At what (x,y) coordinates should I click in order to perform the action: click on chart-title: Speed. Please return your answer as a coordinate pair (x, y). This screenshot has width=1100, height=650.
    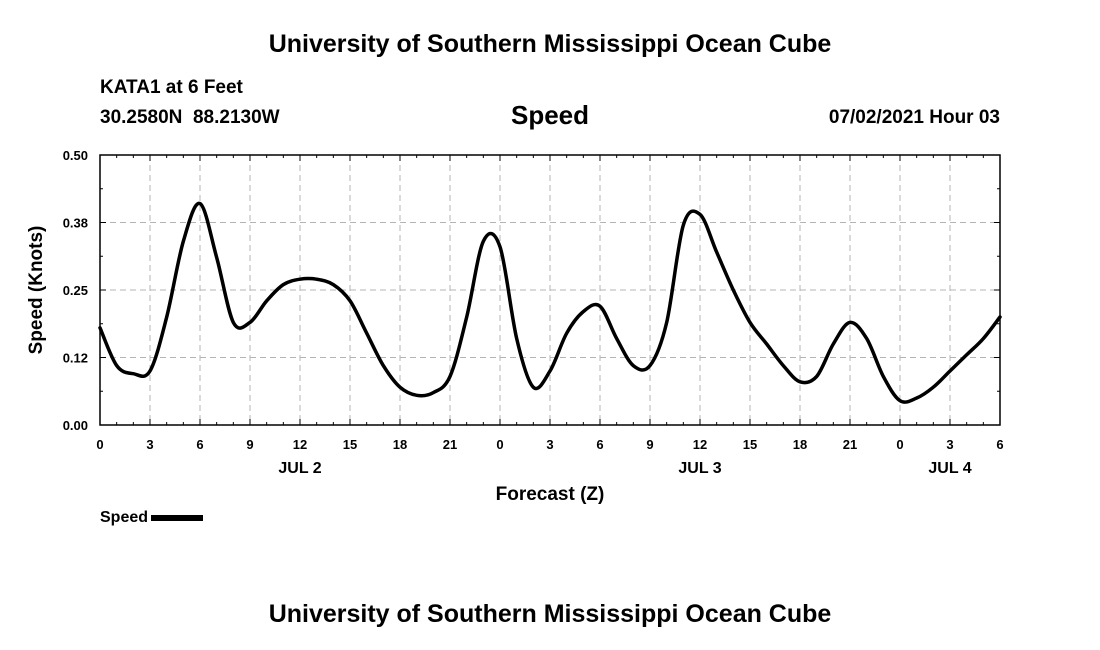
    Looking at the image, I should click on (550, 115).